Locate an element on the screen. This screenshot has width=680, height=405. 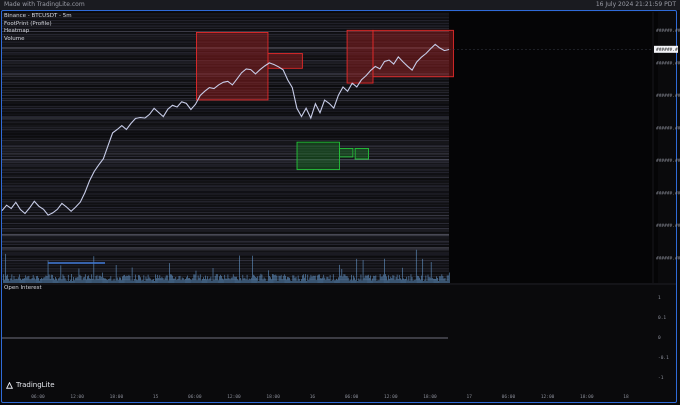
tradinglite-logo-icon is located at coordinates (9, 385).